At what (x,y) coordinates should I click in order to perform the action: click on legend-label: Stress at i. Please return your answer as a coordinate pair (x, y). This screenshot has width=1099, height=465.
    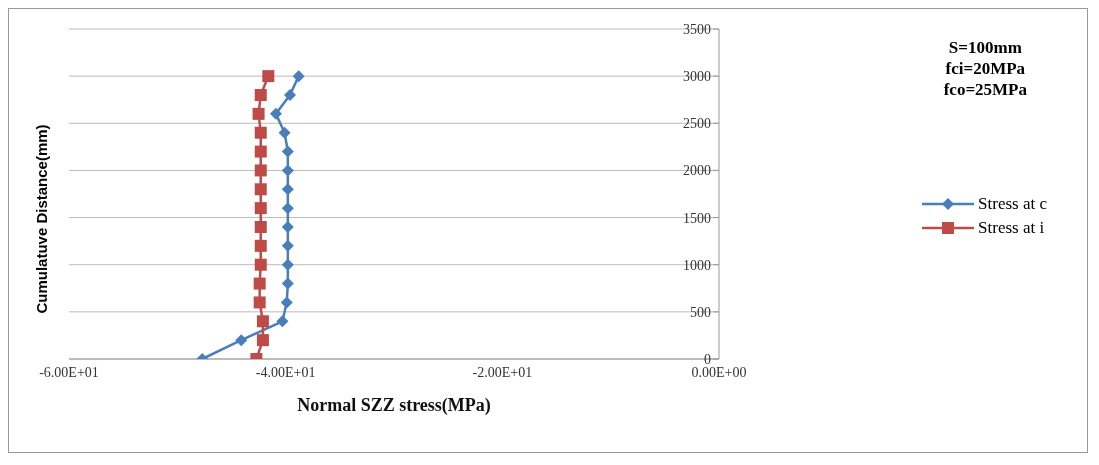
    Looking at the image, I should click on (1011, 228).